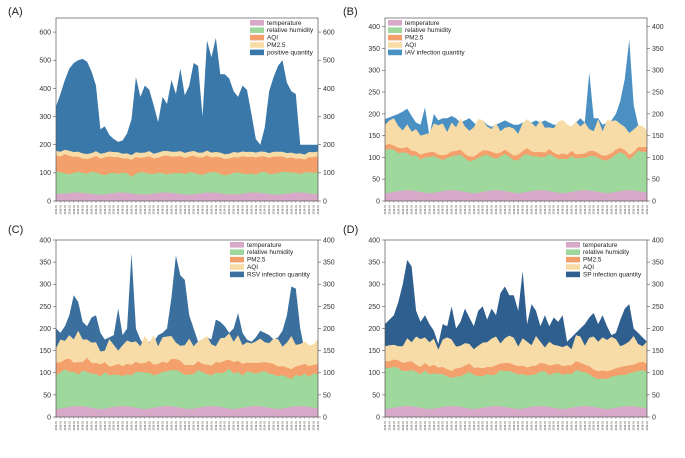  I want to click on panel4-ytick-label: 300, so click(374, 285).